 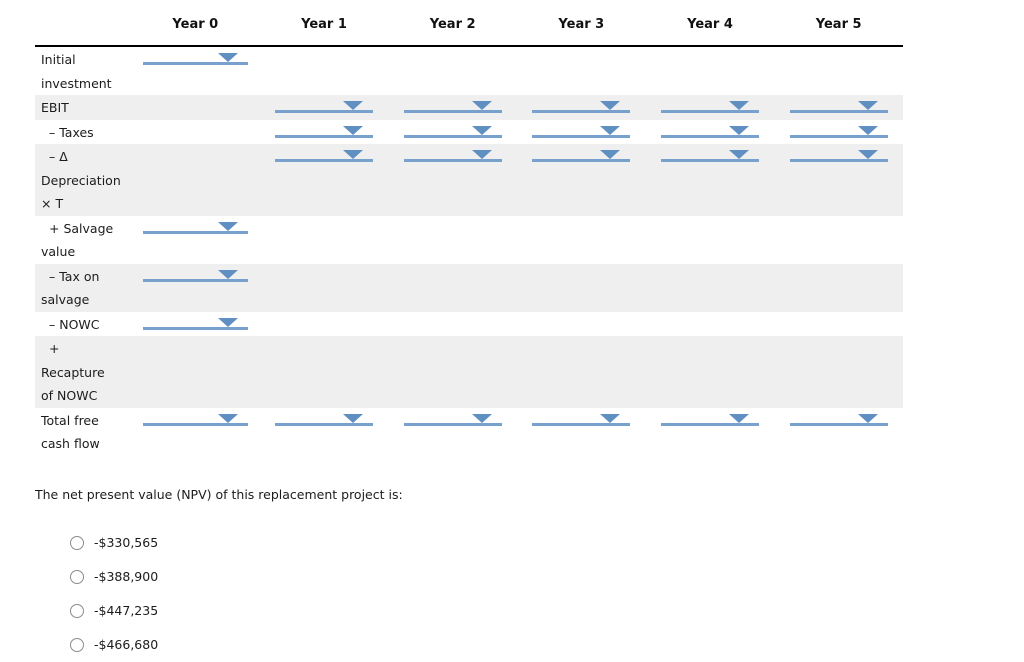 What do you see at coordinates (55, 107) in the screenshot?
I see `row-label: EBIT` at bounding box center [55, 107].